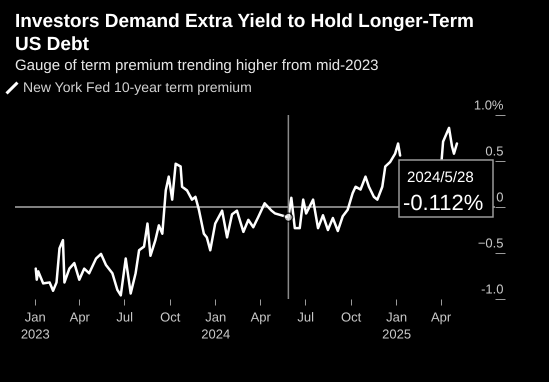 Image resolution: width=549 pixels, height=382 pixels. What do you see at coordinates (197, 65) in the screenshot?
I see `chart-subtitle: Gauge of term premium trending higher from mid-2023` at bounding box center [197, 65].